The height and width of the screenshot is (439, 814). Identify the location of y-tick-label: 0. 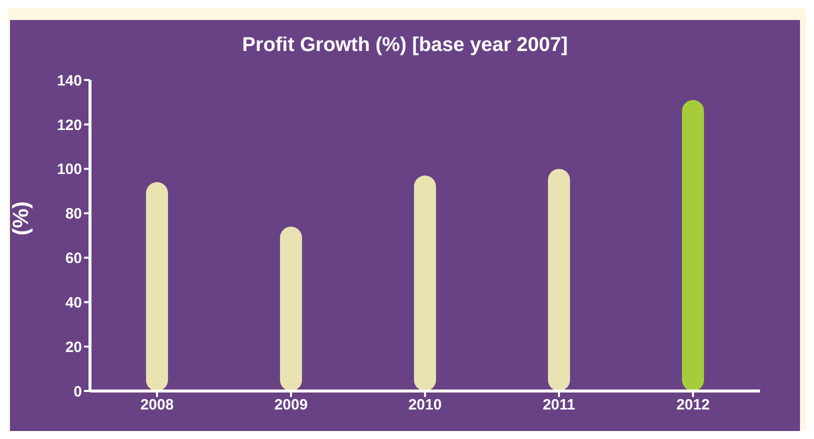
(78, 391).